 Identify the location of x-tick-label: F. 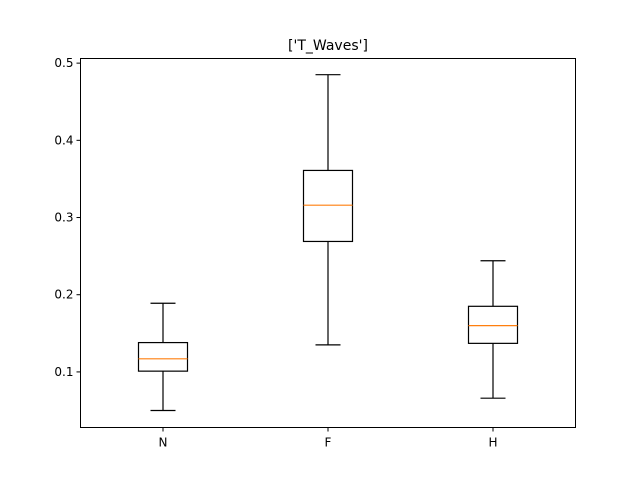
(328, 443).